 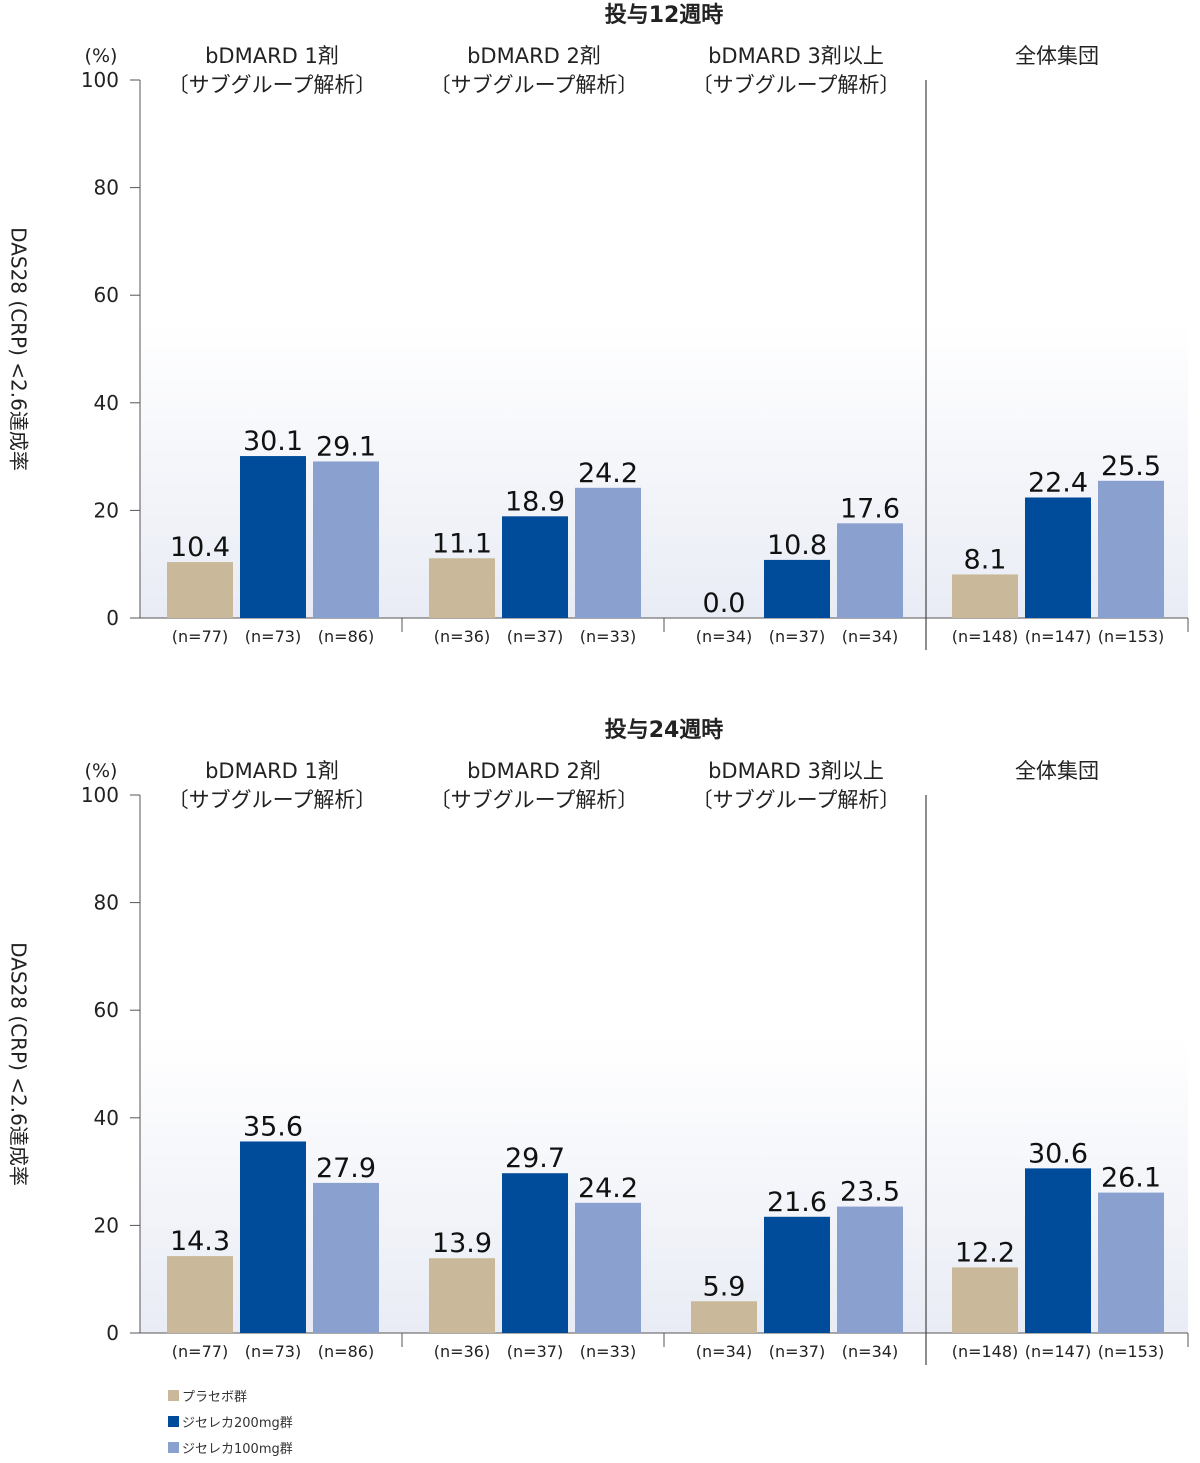 What do you see at coordinates (106, 188) in the screenshot?
I see `y-tick-label: 80` at bounding box center [106, 188].